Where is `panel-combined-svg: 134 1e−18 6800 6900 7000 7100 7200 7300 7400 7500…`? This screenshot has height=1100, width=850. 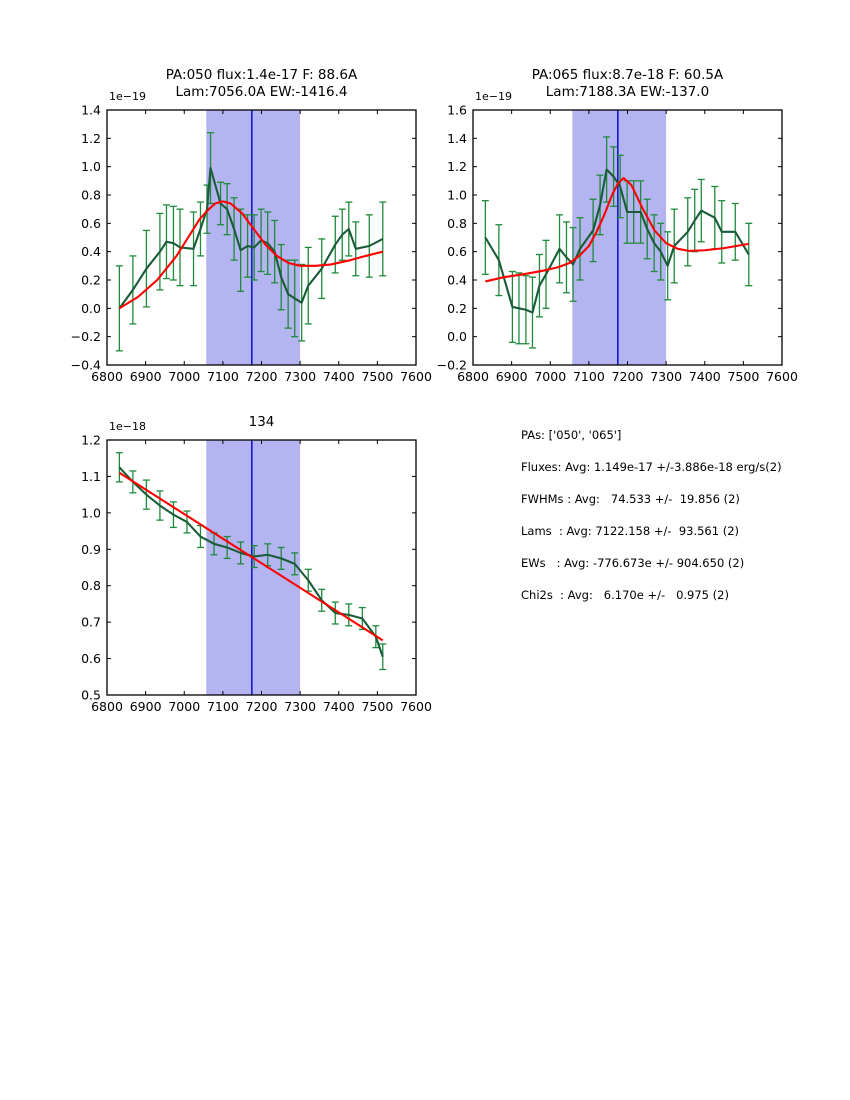
panel-combined-svg: 134 1e−18 6800 6900 7000 7100 7200 7300 7400 7500… is located at coordinates (256, 564).